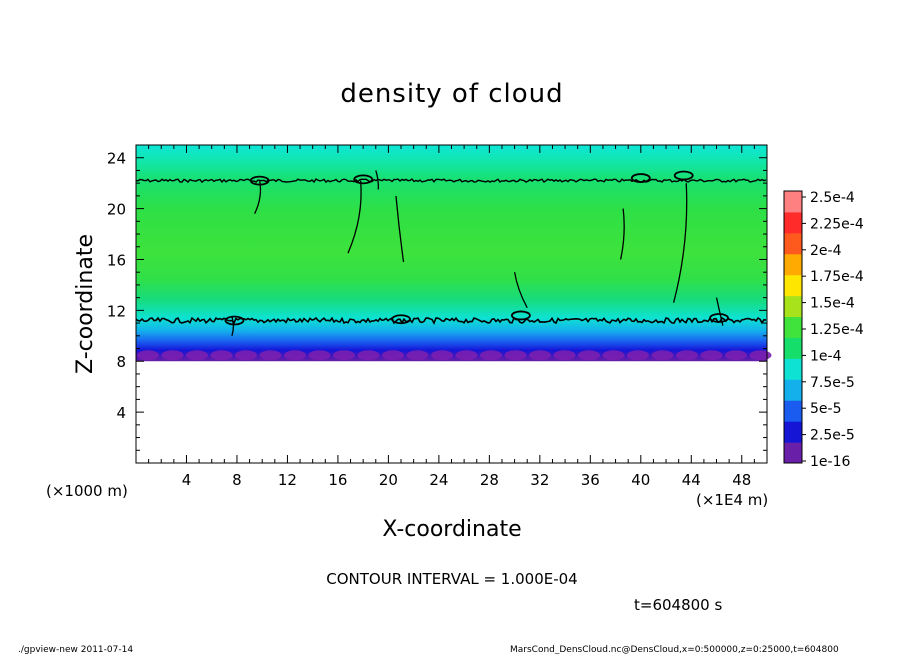  What do you see at coordinates (85, 304) in the screenshot?
I see `y-axis-label: Z-coordinate` at bounding box center [85, 304].